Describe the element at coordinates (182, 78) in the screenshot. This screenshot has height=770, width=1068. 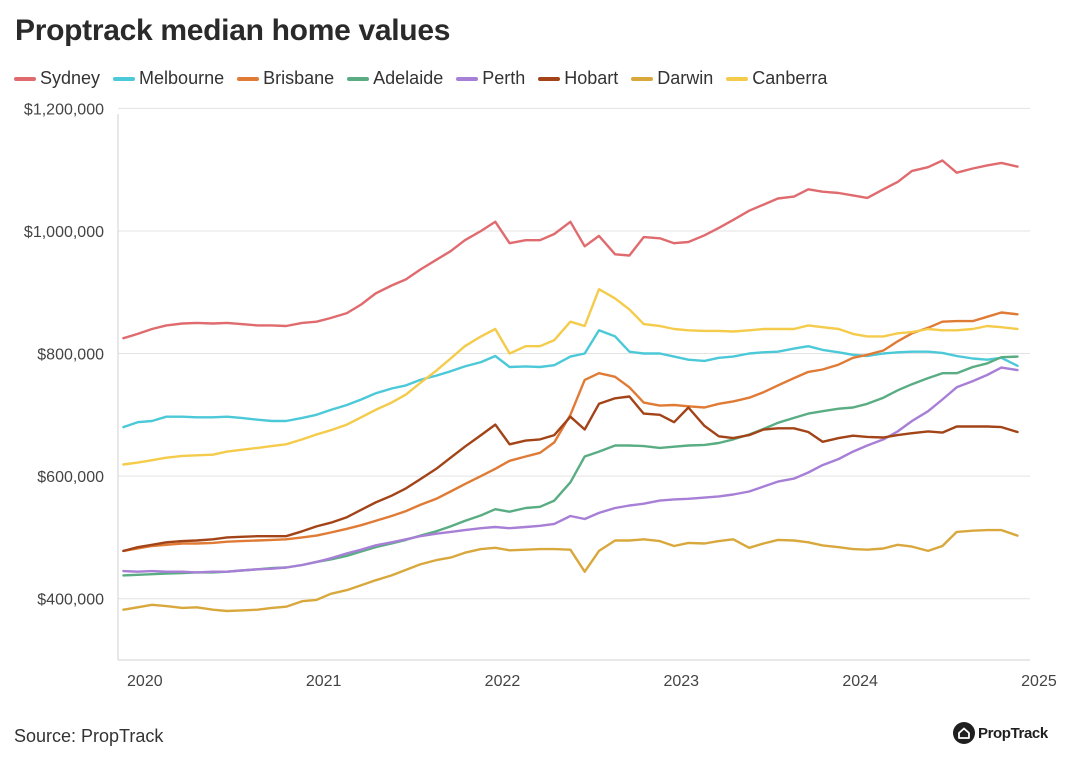
I see `legend-label: Melbourne` at that location.